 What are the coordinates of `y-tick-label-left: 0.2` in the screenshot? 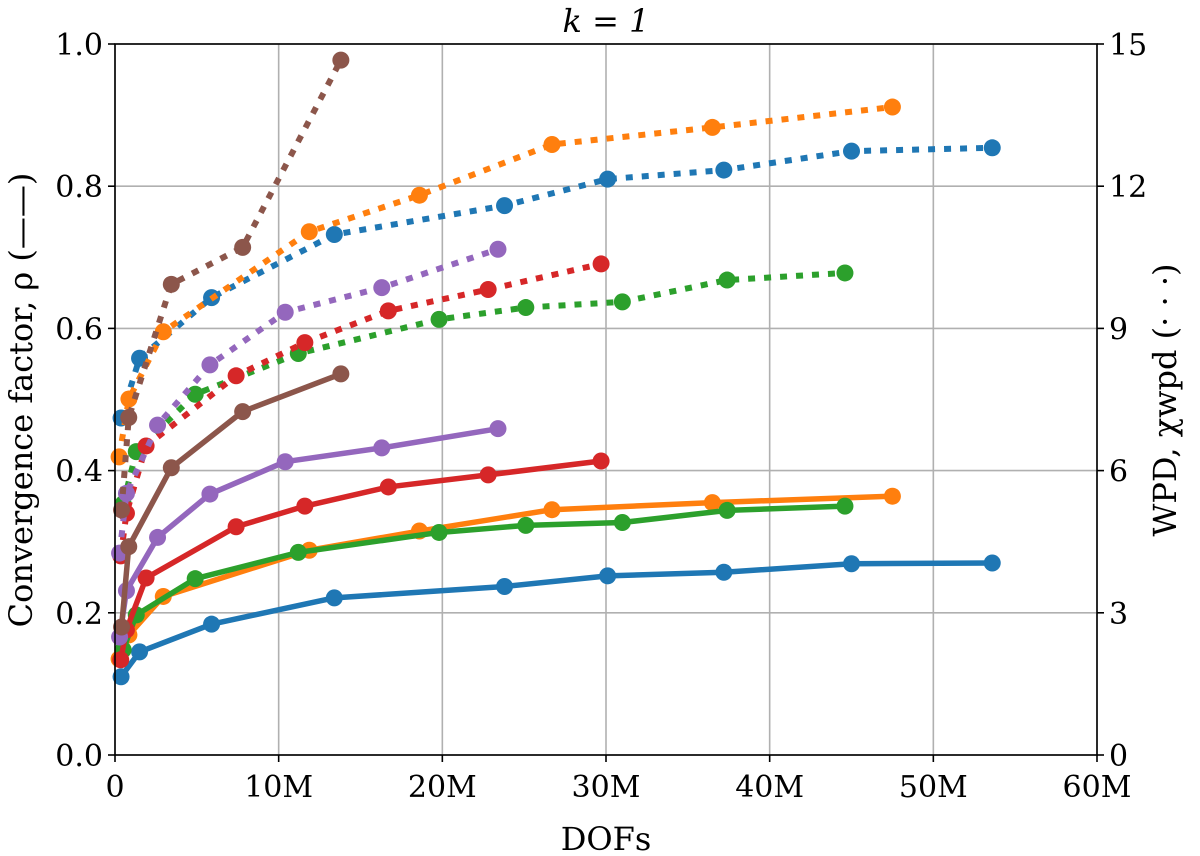 It's located at (79, 614).